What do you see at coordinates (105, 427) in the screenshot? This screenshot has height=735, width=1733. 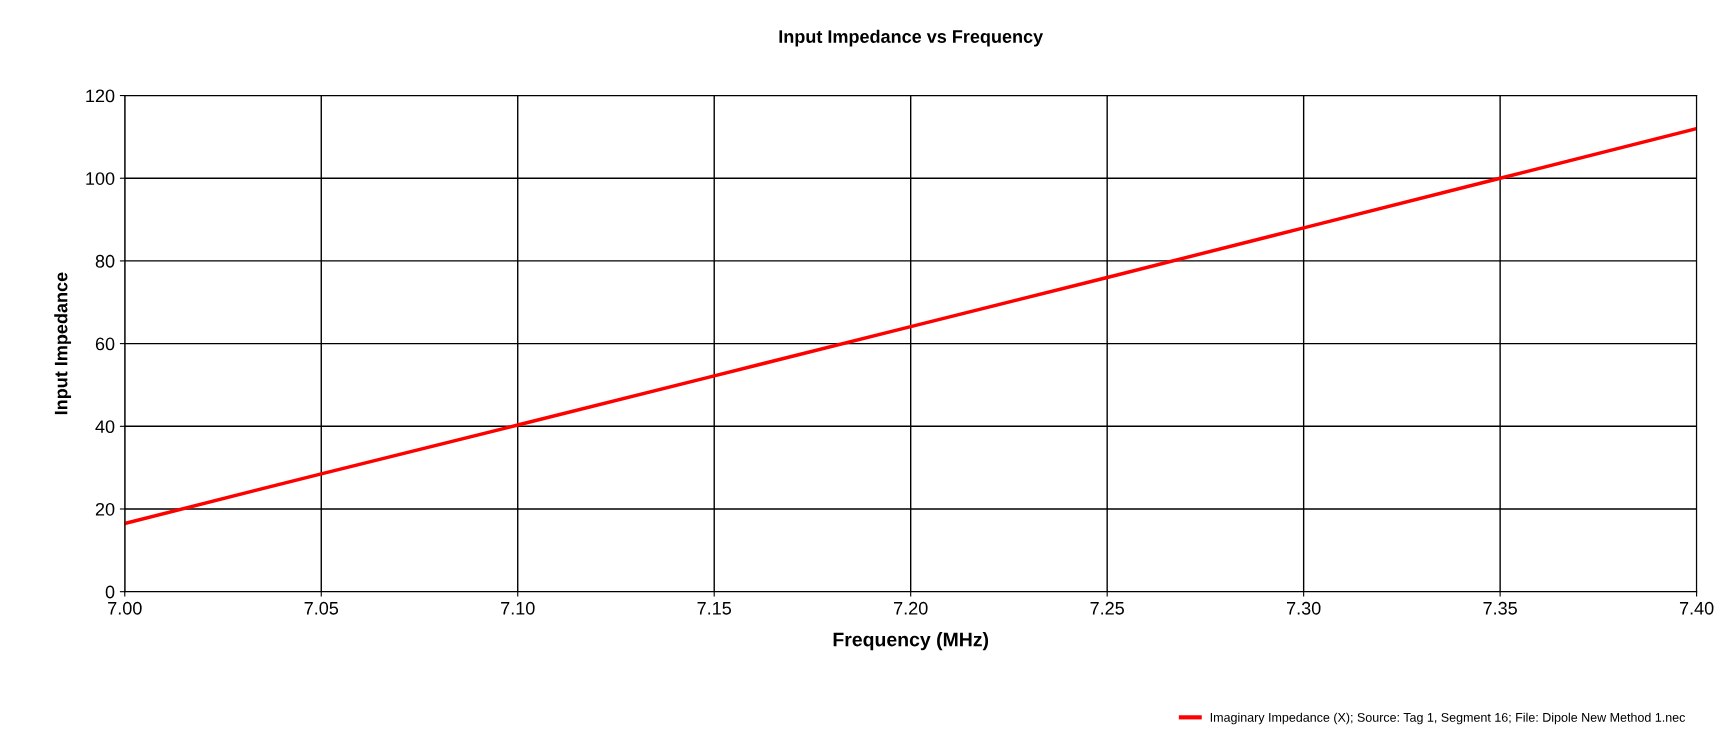 I see `y-tick-label: 40` at bounding box center [105, 427].